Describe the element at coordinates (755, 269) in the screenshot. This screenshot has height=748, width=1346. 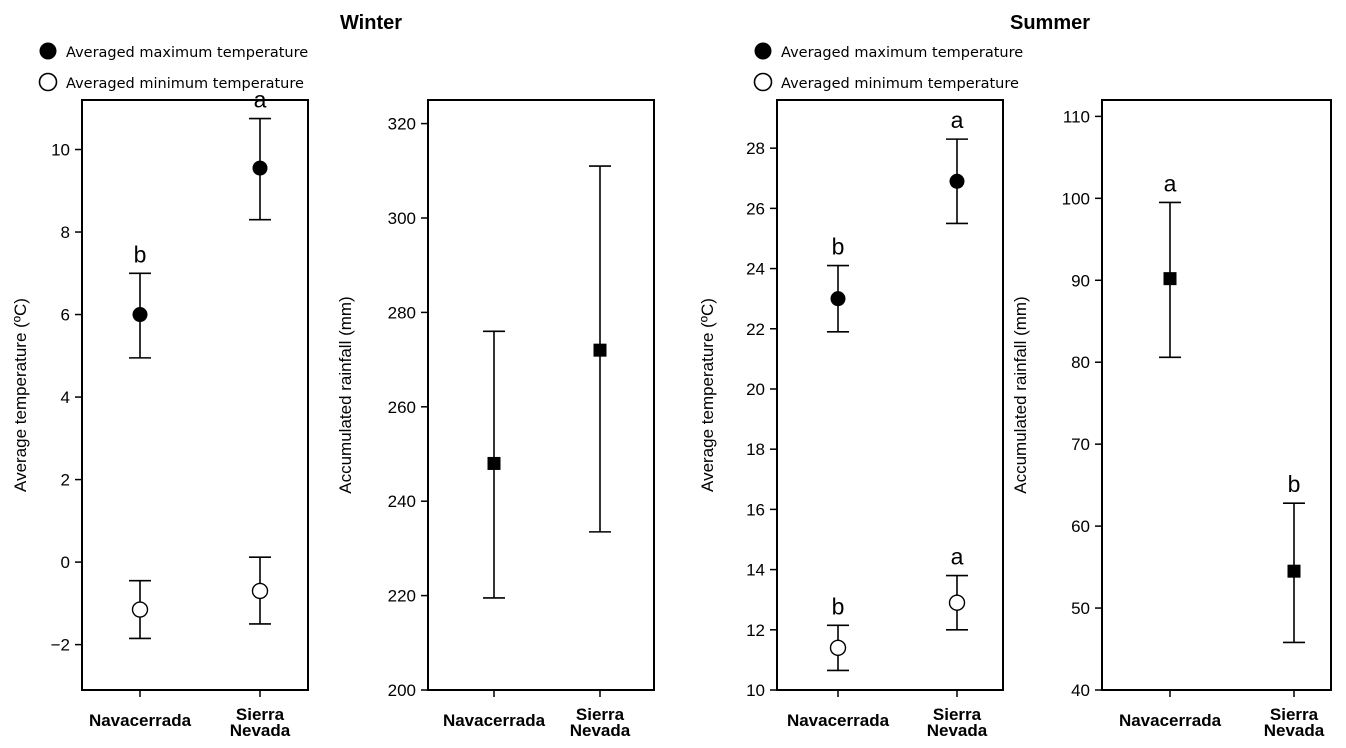
I see `y-tick-label: 24` at that location.